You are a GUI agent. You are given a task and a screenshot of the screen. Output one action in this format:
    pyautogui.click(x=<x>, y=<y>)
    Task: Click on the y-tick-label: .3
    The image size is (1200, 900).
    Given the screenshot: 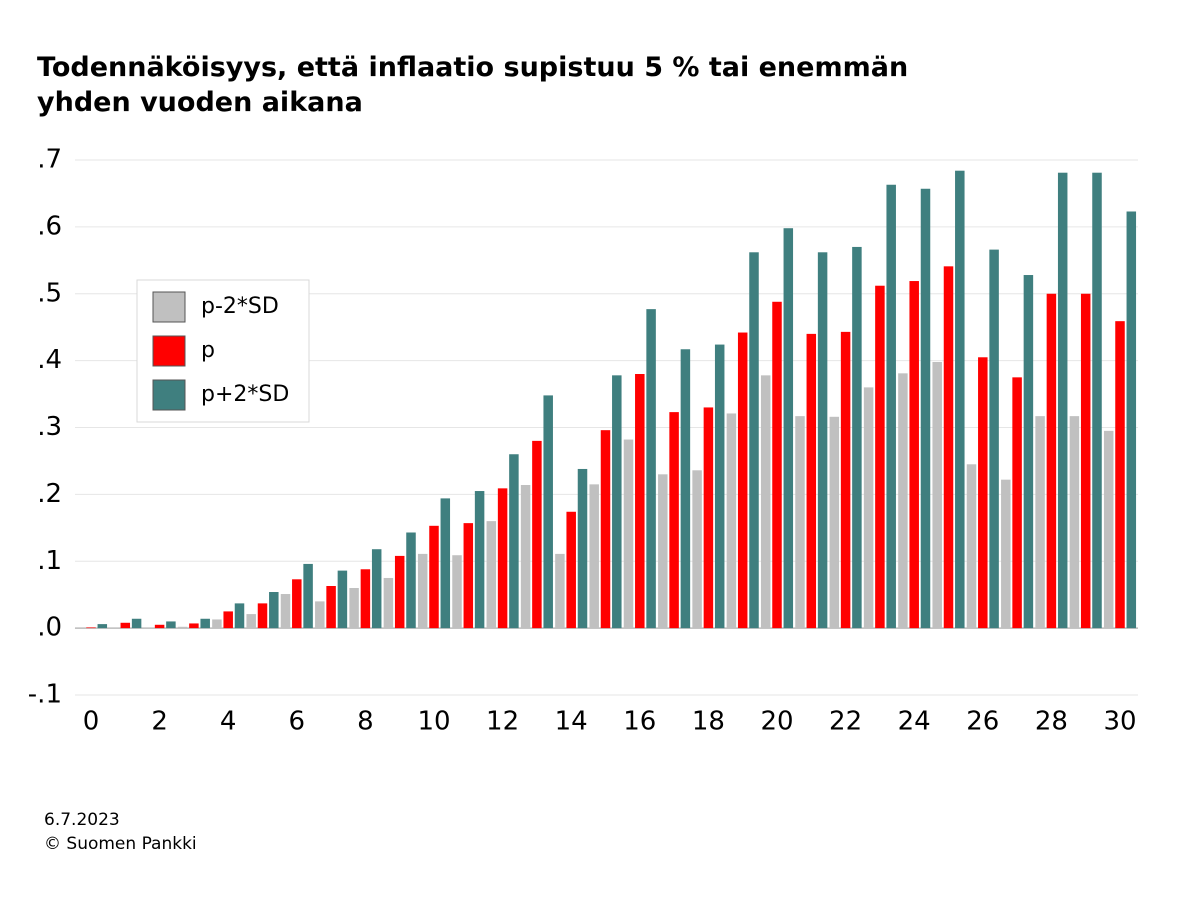 What is the action you would take?
    pyautogui.click(x=49, y=427)
    